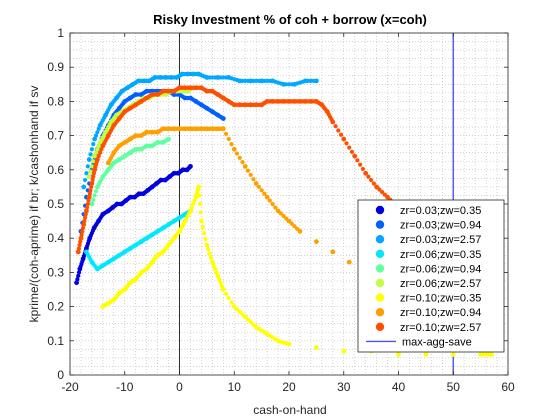 The width and height of the screenshot is (560, 420). I want to click on legend-entry: zr=0.03;zw=0.94, so click(440, 226).